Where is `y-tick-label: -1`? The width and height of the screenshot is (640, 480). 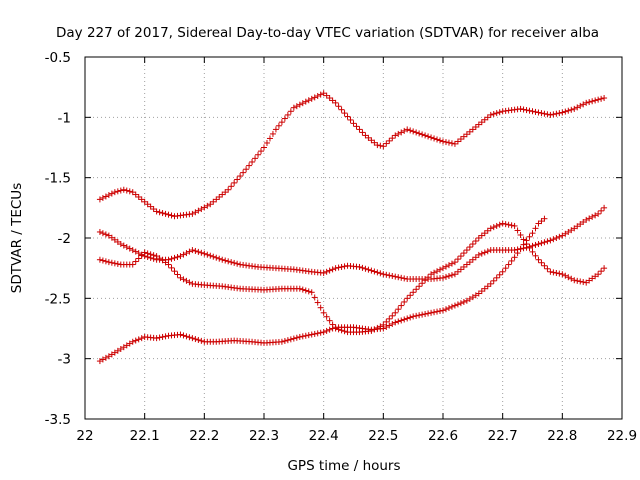 y-tick-label: -1 is located at coordinates (64, 118).